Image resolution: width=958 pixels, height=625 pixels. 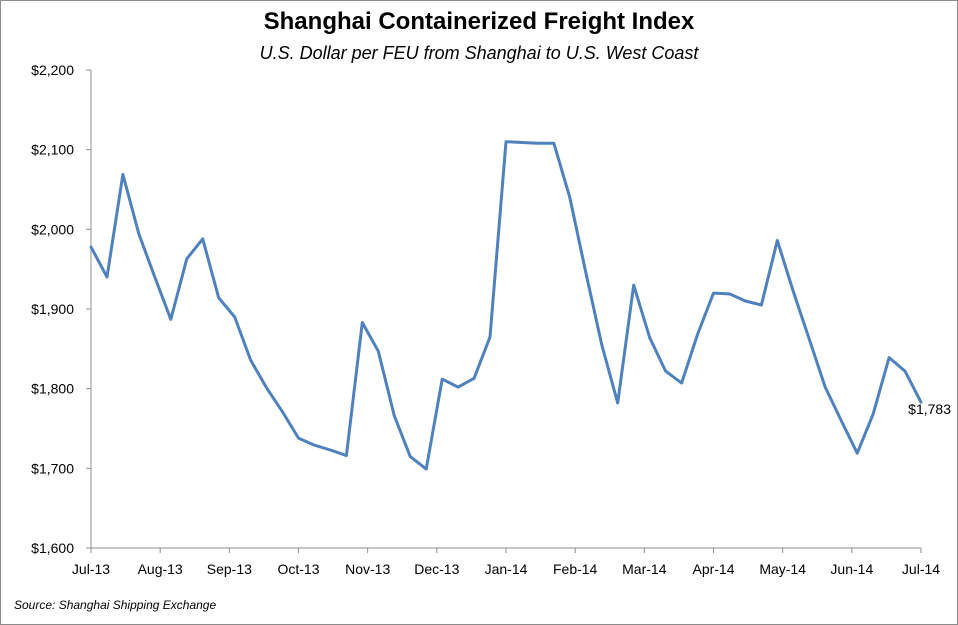 I want to click on y-tick-label: $1,700, so click(x=52, y=468).